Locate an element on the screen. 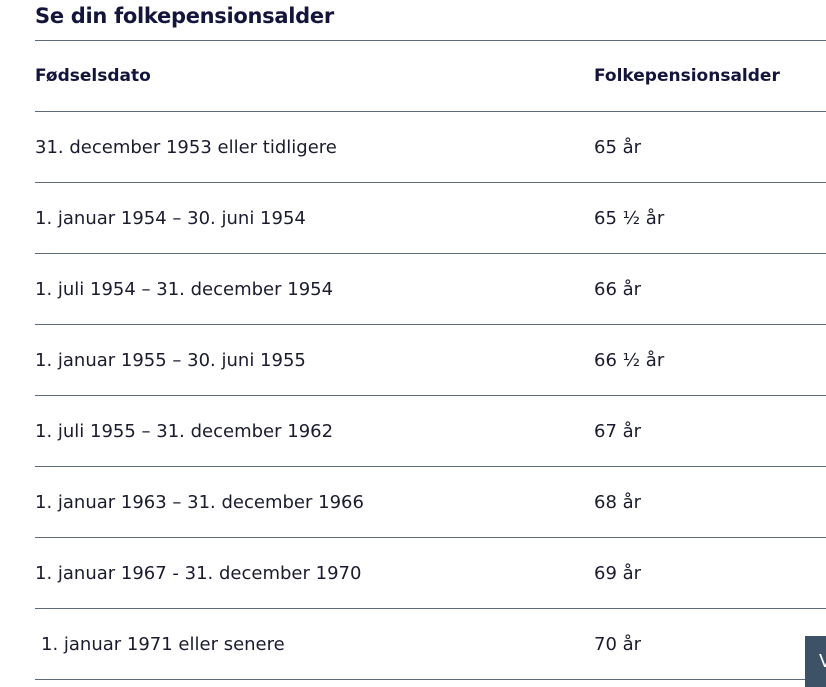 The image size is (826, 687). table-row: 1. januar 1955 – 30. juni 1955 66 ½ år is located at coordinates (430, 360).